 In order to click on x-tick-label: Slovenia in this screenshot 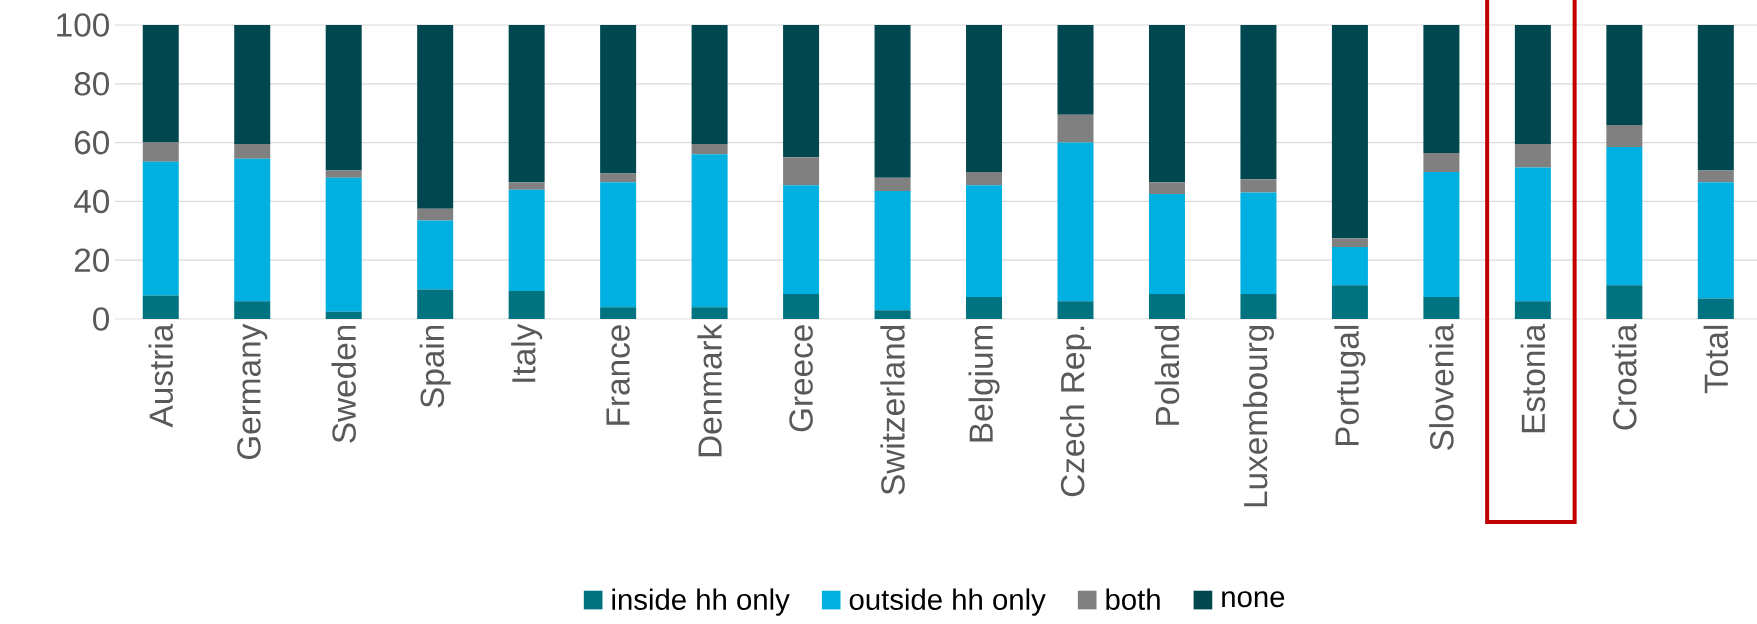, I will do `click(1441, 387)`.